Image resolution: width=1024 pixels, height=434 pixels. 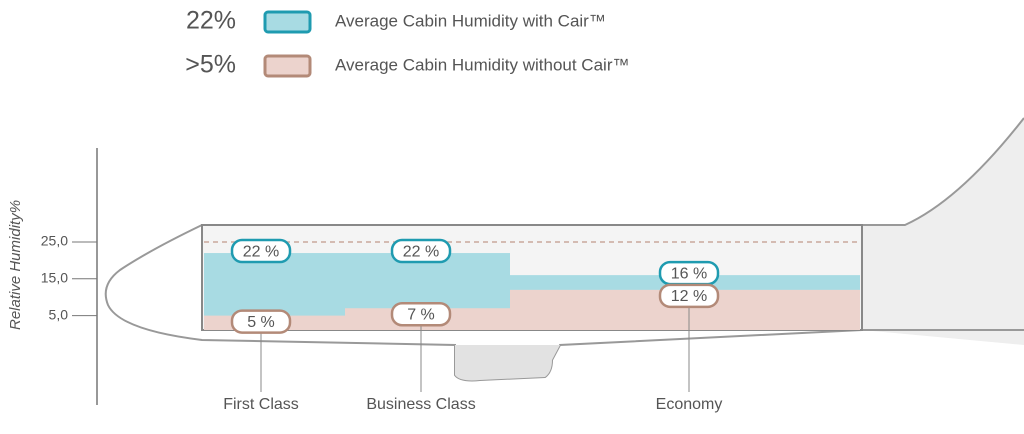 I want to click on wing-fairing, so click(x=507, y=363).